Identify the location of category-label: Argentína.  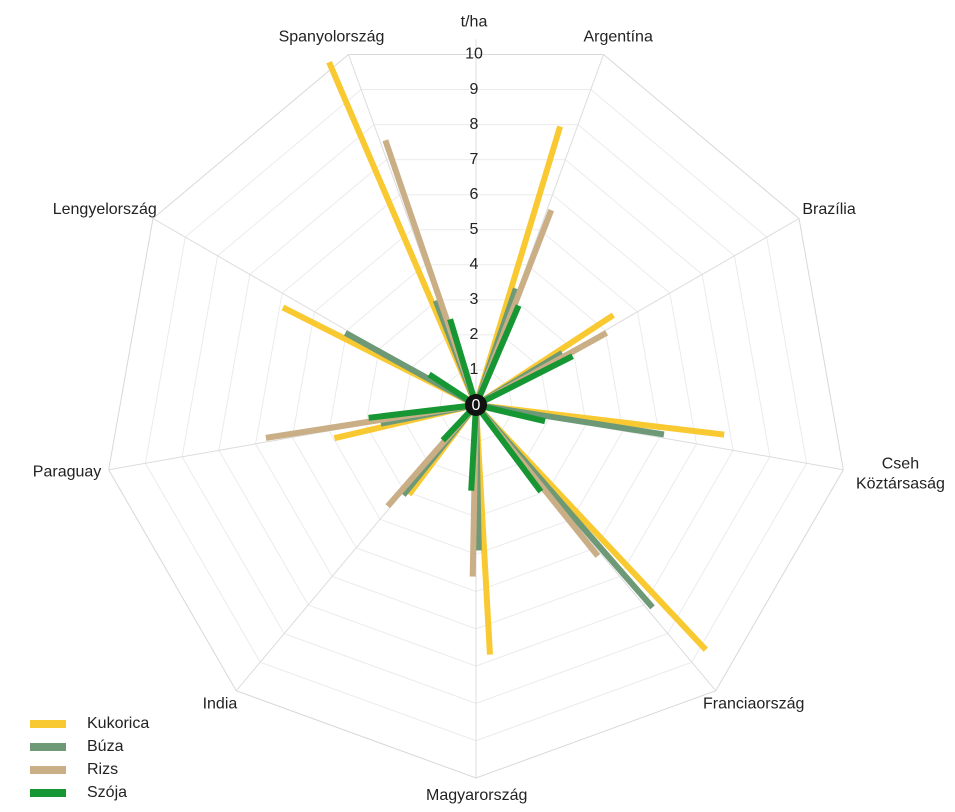
(618, 37).